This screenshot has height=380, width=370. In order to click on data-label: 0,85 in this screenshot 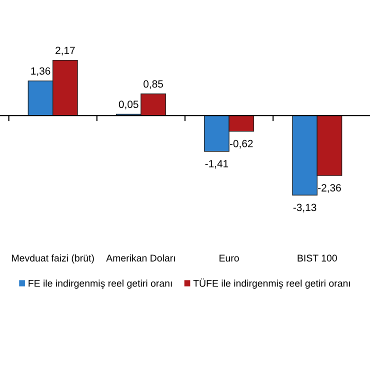, I will do `click(153, 84)`.